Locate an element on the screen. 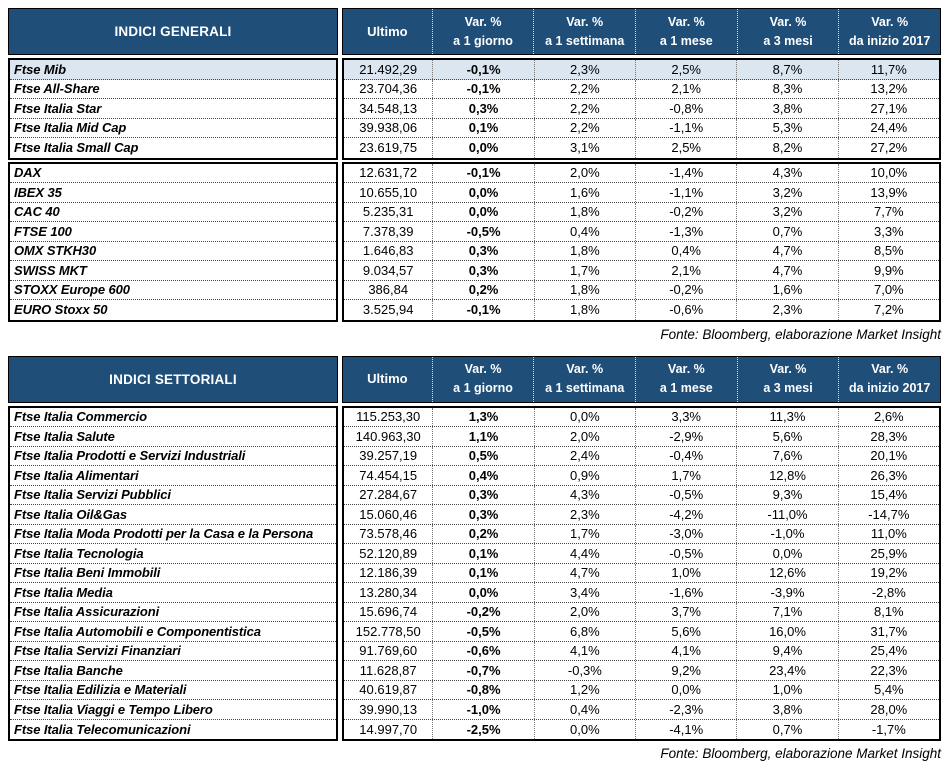  index-label: CAC 40 is located at coordinates (173, 212).